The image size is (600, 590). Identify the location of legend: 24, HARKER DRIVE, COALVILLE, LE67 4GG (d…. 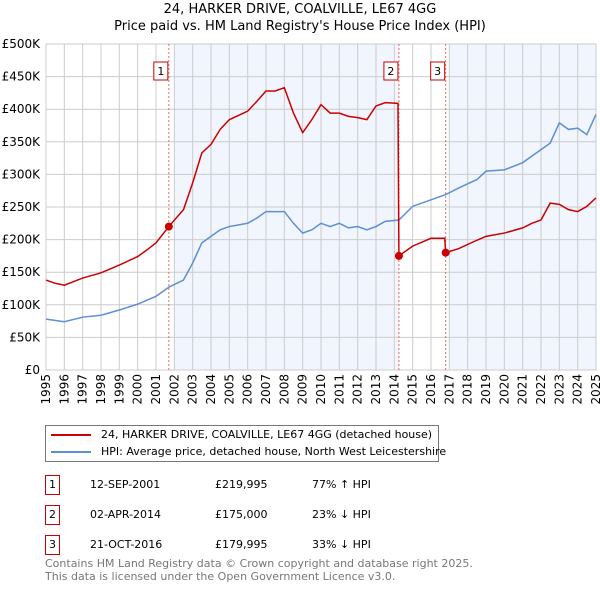
(245, 443).